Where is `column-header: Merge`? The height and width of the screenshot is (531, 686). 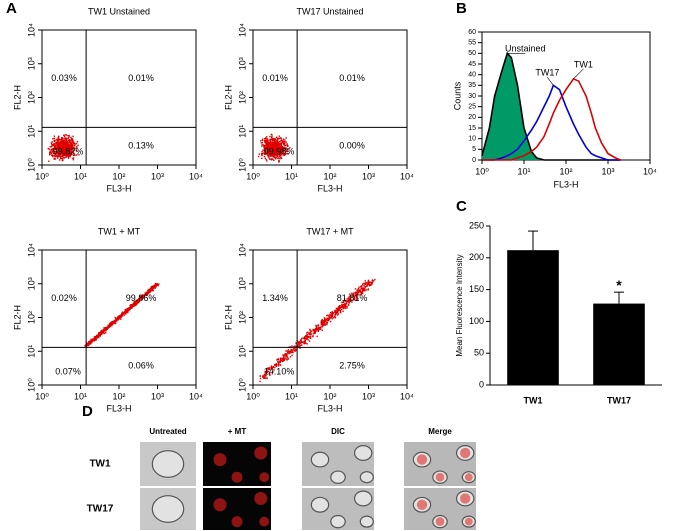
column-header: Merge is located at coordinates (440, 431).